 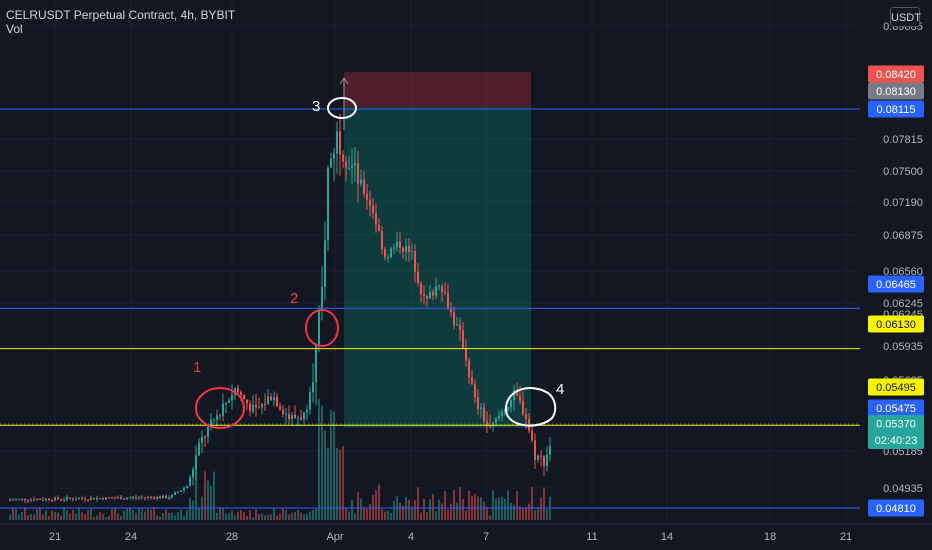 What do you see at coordinates (197, 367) in the screenshot?
I see `annotation-label-1: 1` at bounding box center [197, 367].